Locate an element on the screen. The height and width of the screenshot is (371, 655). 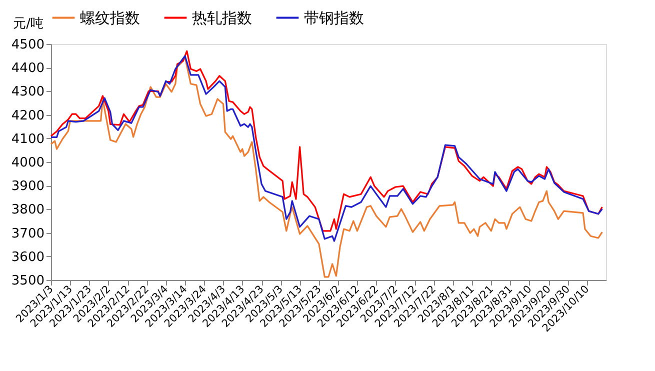
y-tick-label: 3500 is located at coordinates (27, 281).